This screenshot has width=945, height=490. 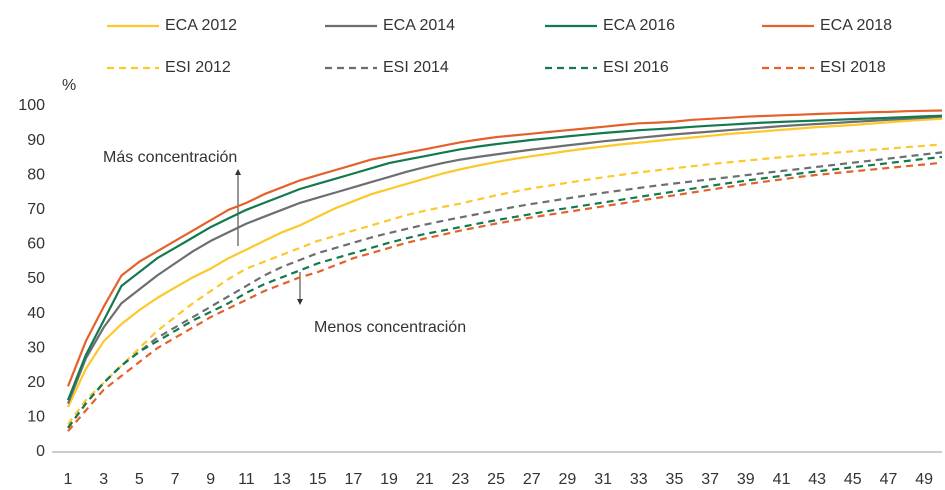 What do you see at coordinates (36, 313) in the screenshot?
I see `y-tick-label: 40` at bounding box center [36, 313].